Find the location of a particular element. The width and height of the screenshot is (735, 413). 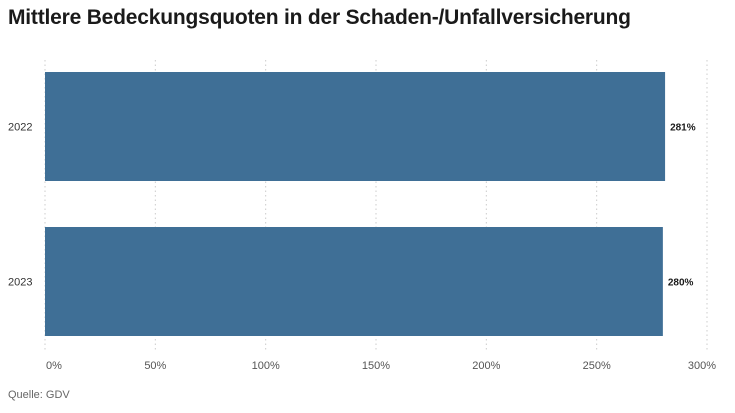

category-label: 2022 is located at coordinates (20, 128).